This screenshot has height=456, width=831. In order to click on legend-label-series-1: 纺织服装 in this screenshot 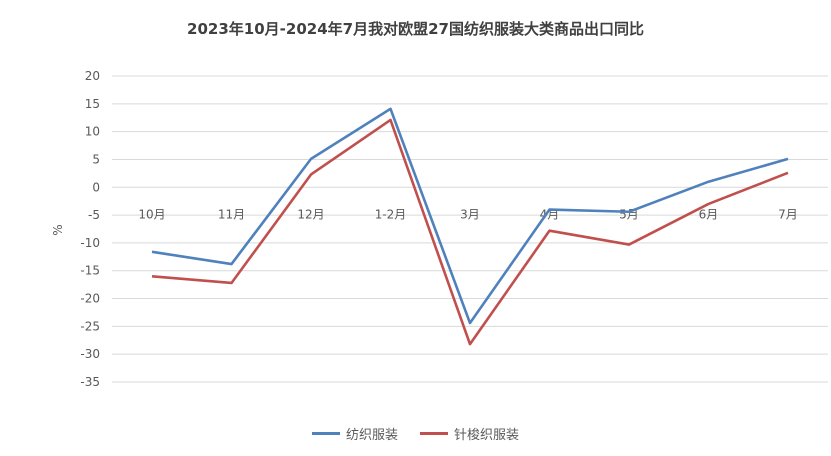, I will do `click(371, 435)`.